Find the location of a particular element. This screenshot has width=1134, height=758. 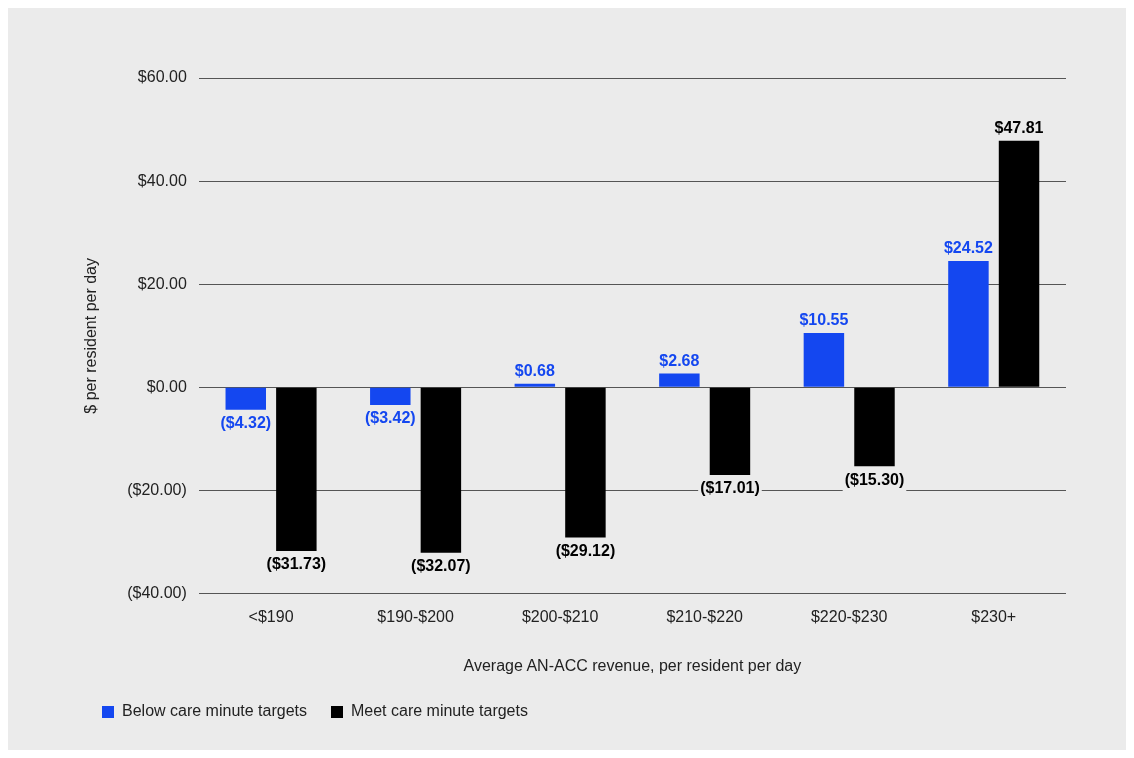

data-label: $24.52 is located at coordinates (968, 248).